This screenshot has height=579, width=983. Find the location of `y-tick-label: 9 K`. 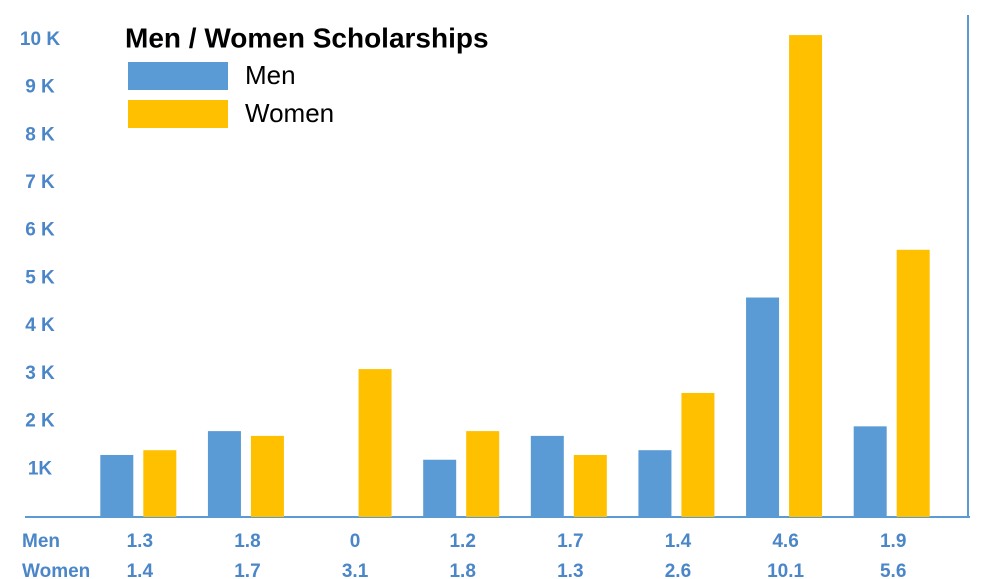

y-tick-label: 9 K is located at coordinates (40, 87).